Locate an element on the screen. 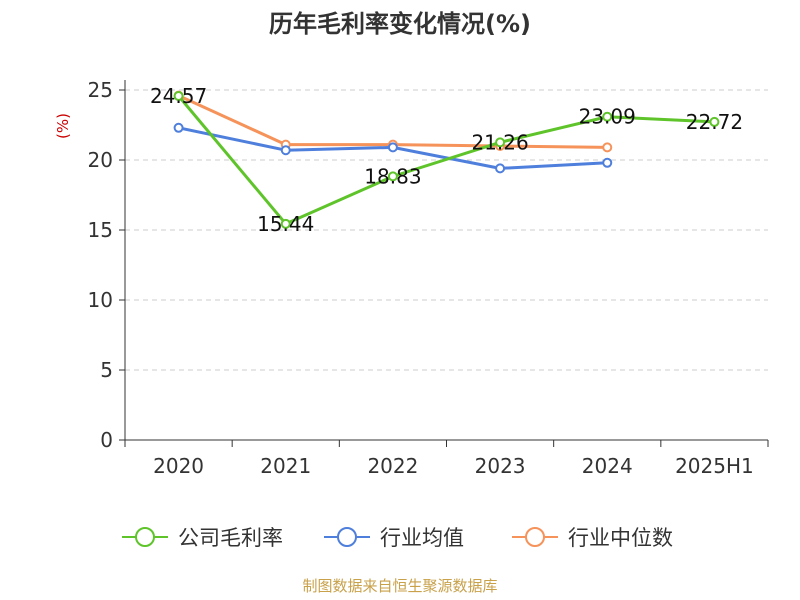 The image size is (800, 600). x-tick-label: 2021 is located at coordinates (285, 466).